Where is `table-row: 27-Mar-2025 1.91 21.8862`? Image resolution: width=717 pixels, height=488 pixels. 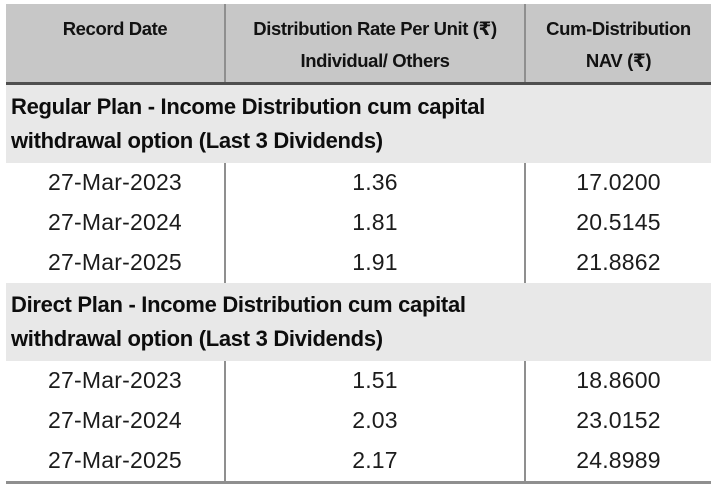 table-row: 27-Mar-2025 1.91 21.8862 is located at coordinates (358, 262).